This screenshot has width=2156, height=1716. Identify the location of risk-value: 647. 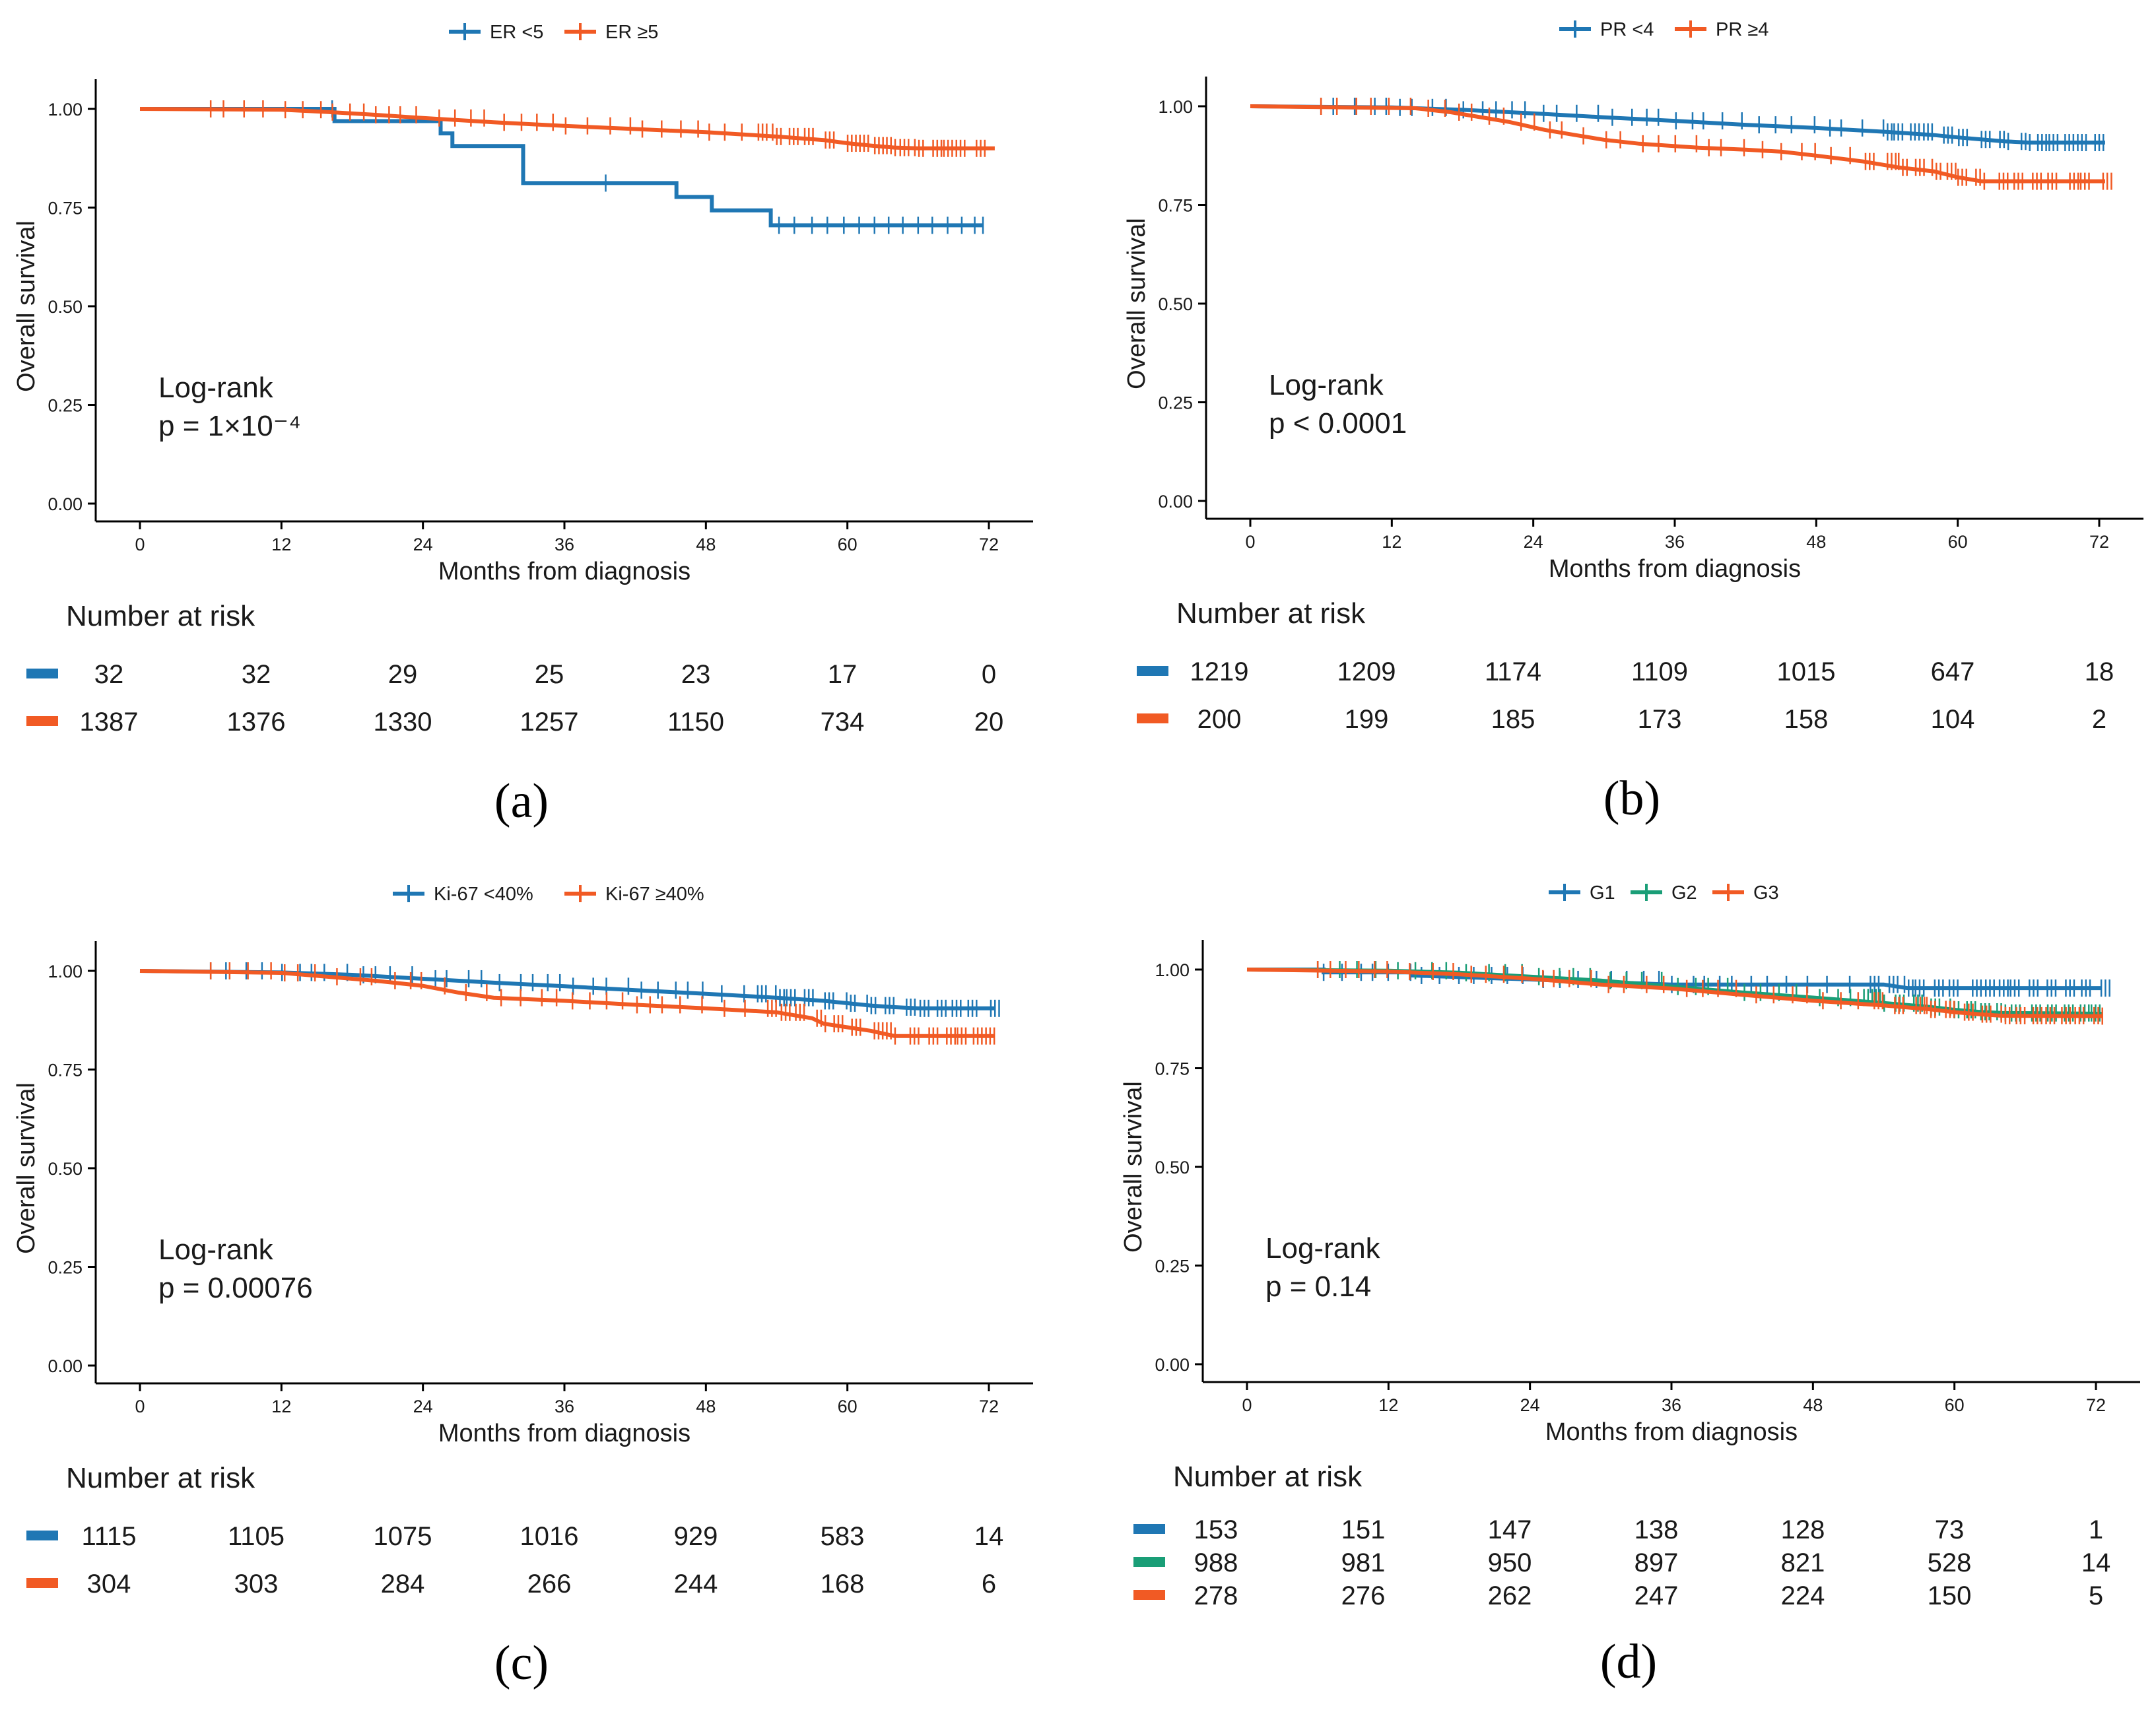
(1953, 671).